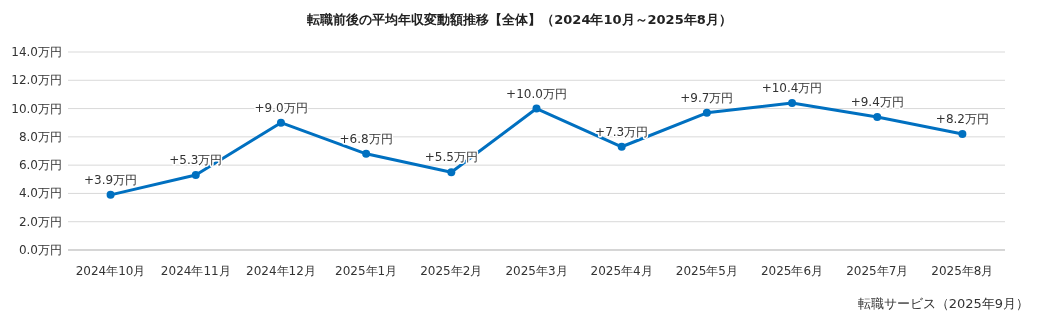 This screenshot has width=1039, height=323. I want to click on x-tick-label: 2025年8月, so click(962, 271).